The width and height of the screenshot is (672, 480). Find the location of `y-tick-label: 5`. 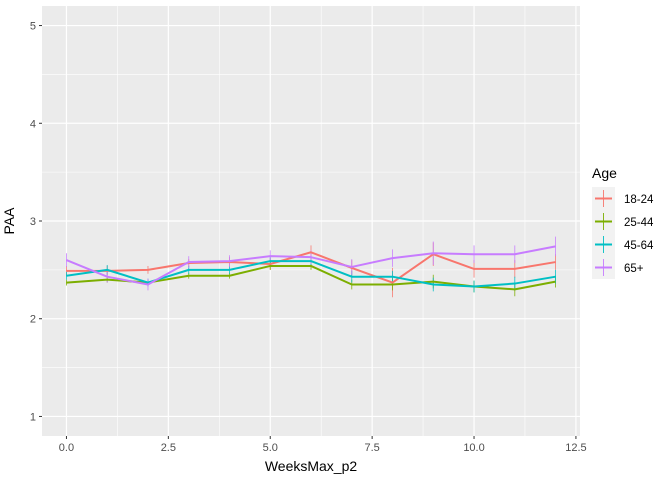

y-tick-label: 5 is located at coordinates (33, 27).